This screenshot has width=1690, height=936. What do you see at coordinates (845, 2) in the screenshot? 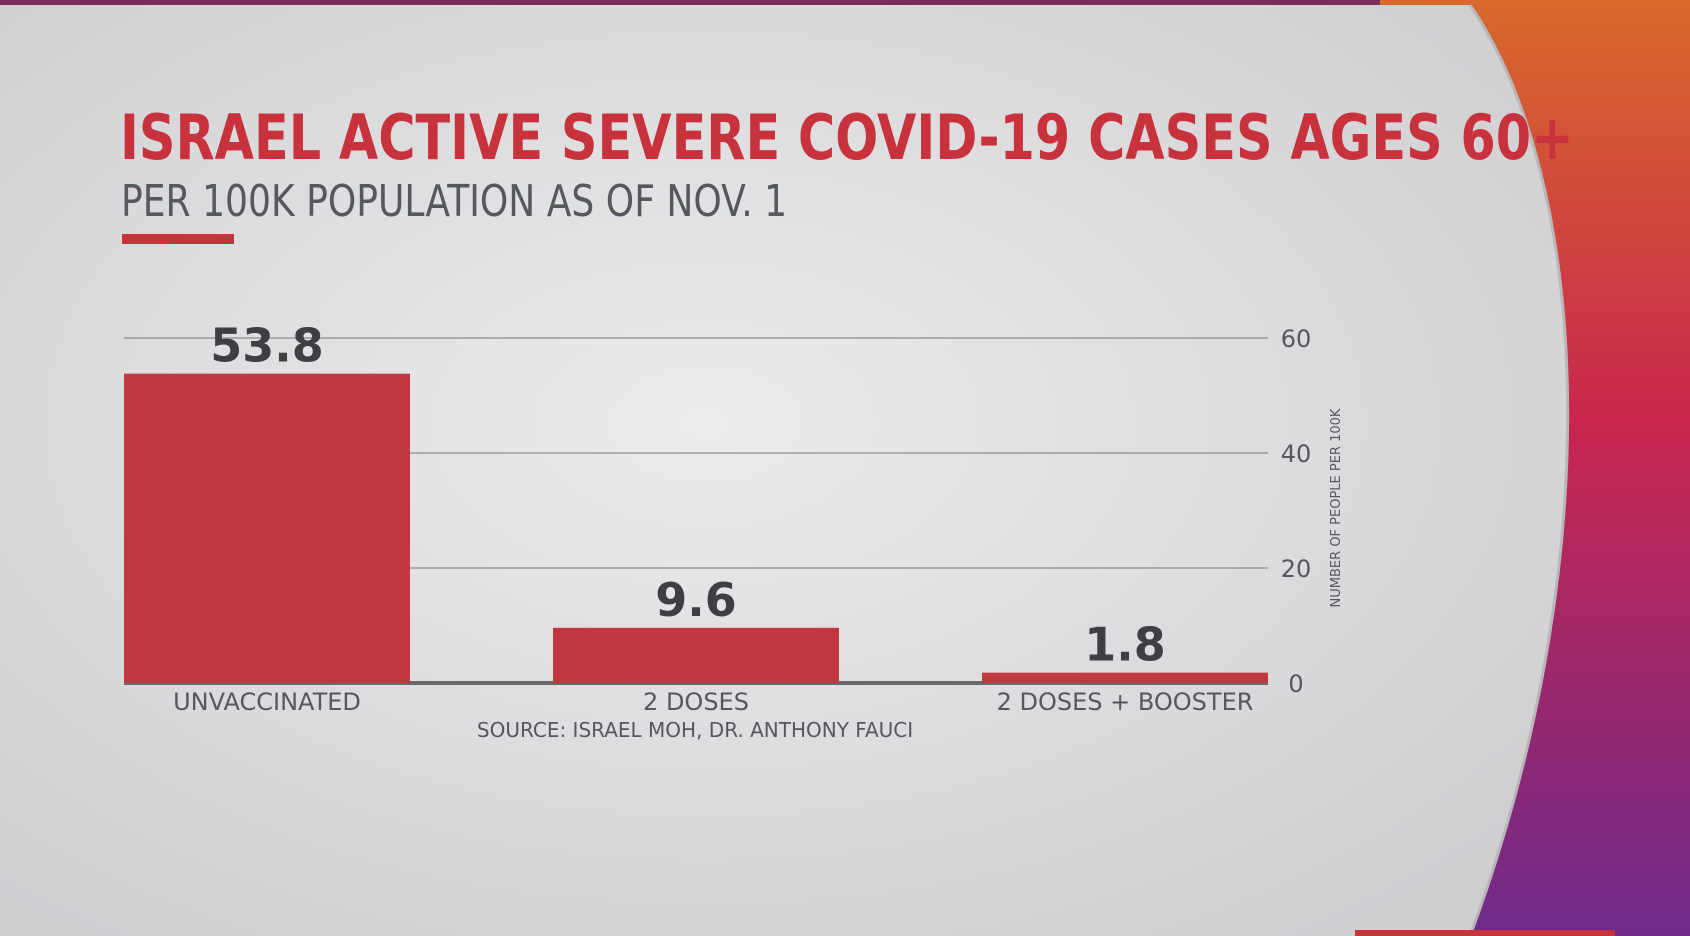
I see `top-strip` at bounding box center [845, 2].